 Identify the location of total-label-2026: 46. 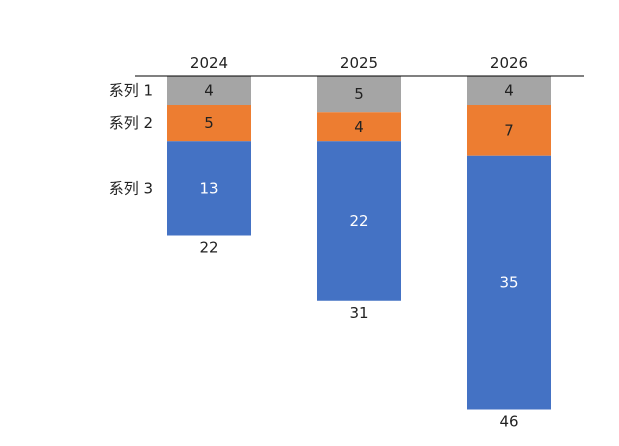
(508, 422).